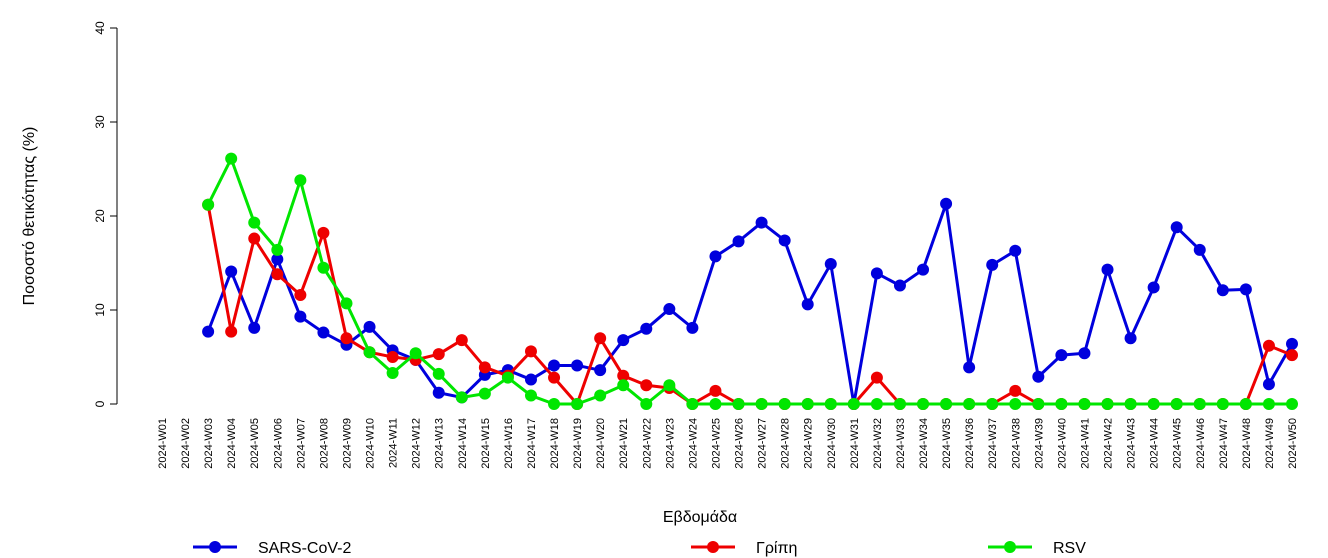  I want to click on x-tick-label: 2024-W24, so click(693, 443).